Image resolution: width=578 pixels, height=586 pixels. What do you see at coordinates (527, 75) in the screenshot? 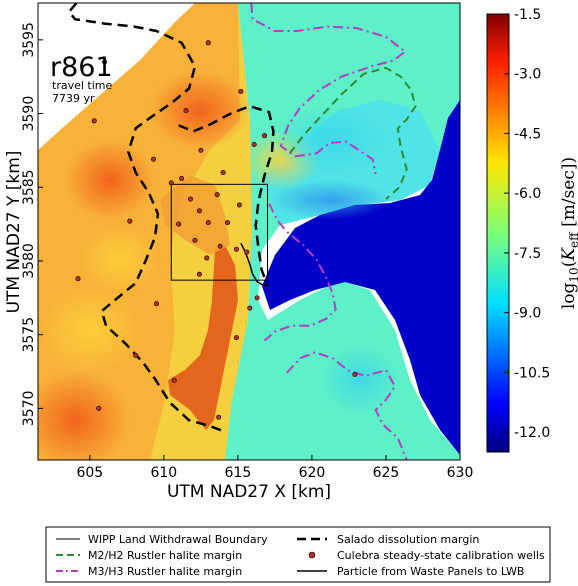
I see `colorbar-tick-label: -3.0` at bounding box center [527, 75].